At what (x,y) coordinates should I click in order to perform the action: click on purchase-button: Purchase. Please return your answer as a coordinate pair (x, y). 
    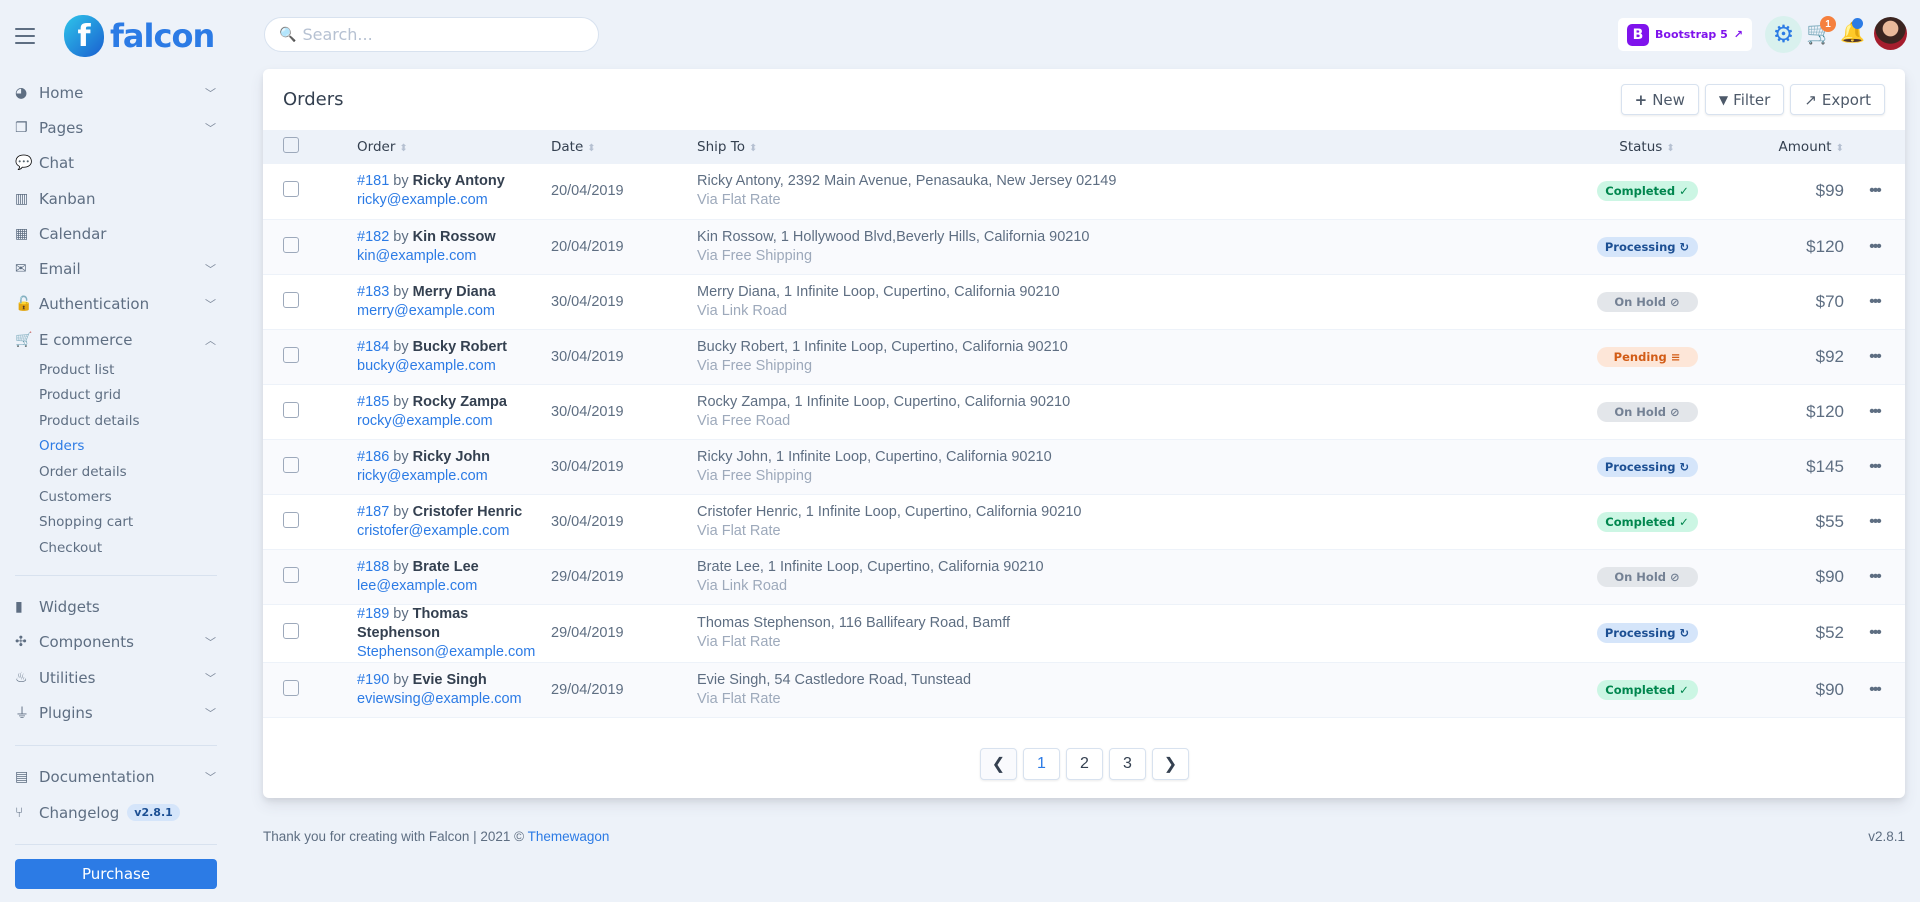
    Looking at the image, I should click on (116, 874).